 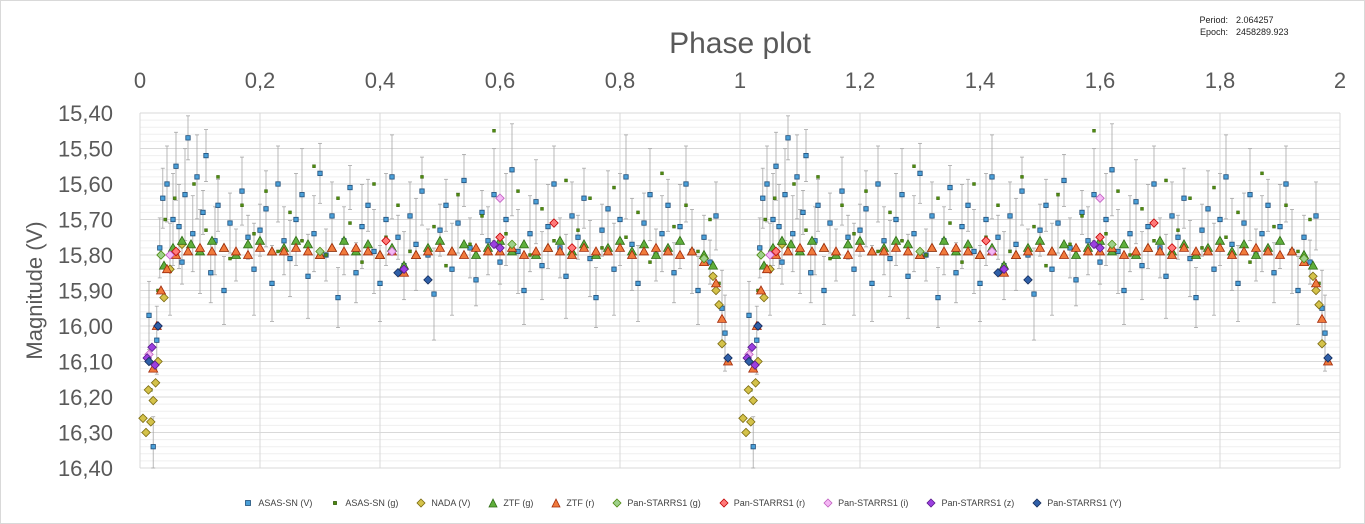 I want to click on legend-item-pan-starrs1-r: Pan-STARRS1 (r), so click(x=762, y=503).